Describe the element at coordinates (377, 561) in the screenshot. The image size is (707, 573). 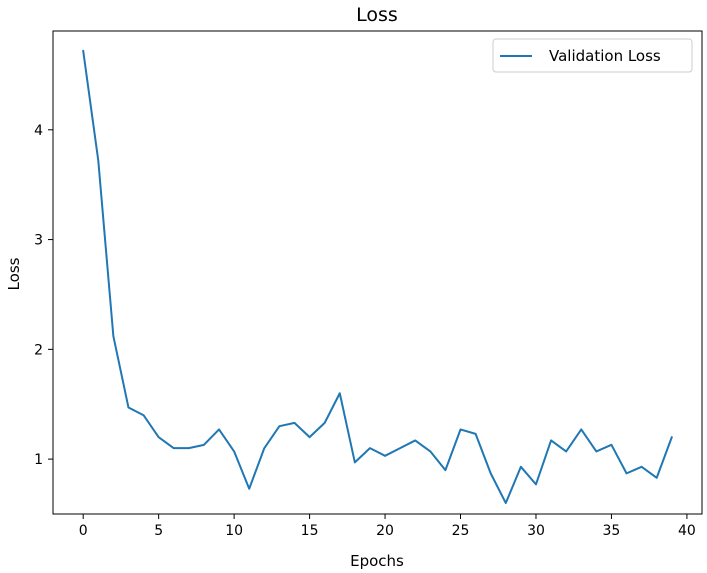
I see `x-axis-label: Epochs` at that location.